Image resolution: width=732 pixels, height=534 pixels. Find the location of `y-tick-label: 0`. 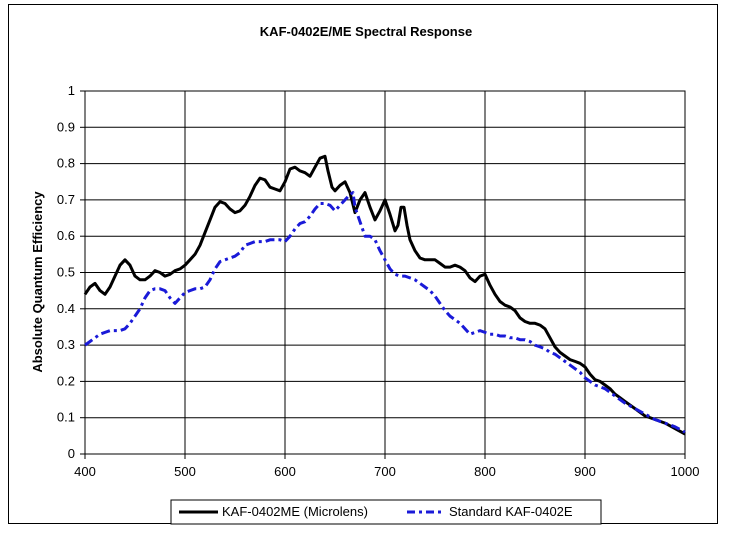

y-tick-label: 0 is located at coordinates (71, 453).